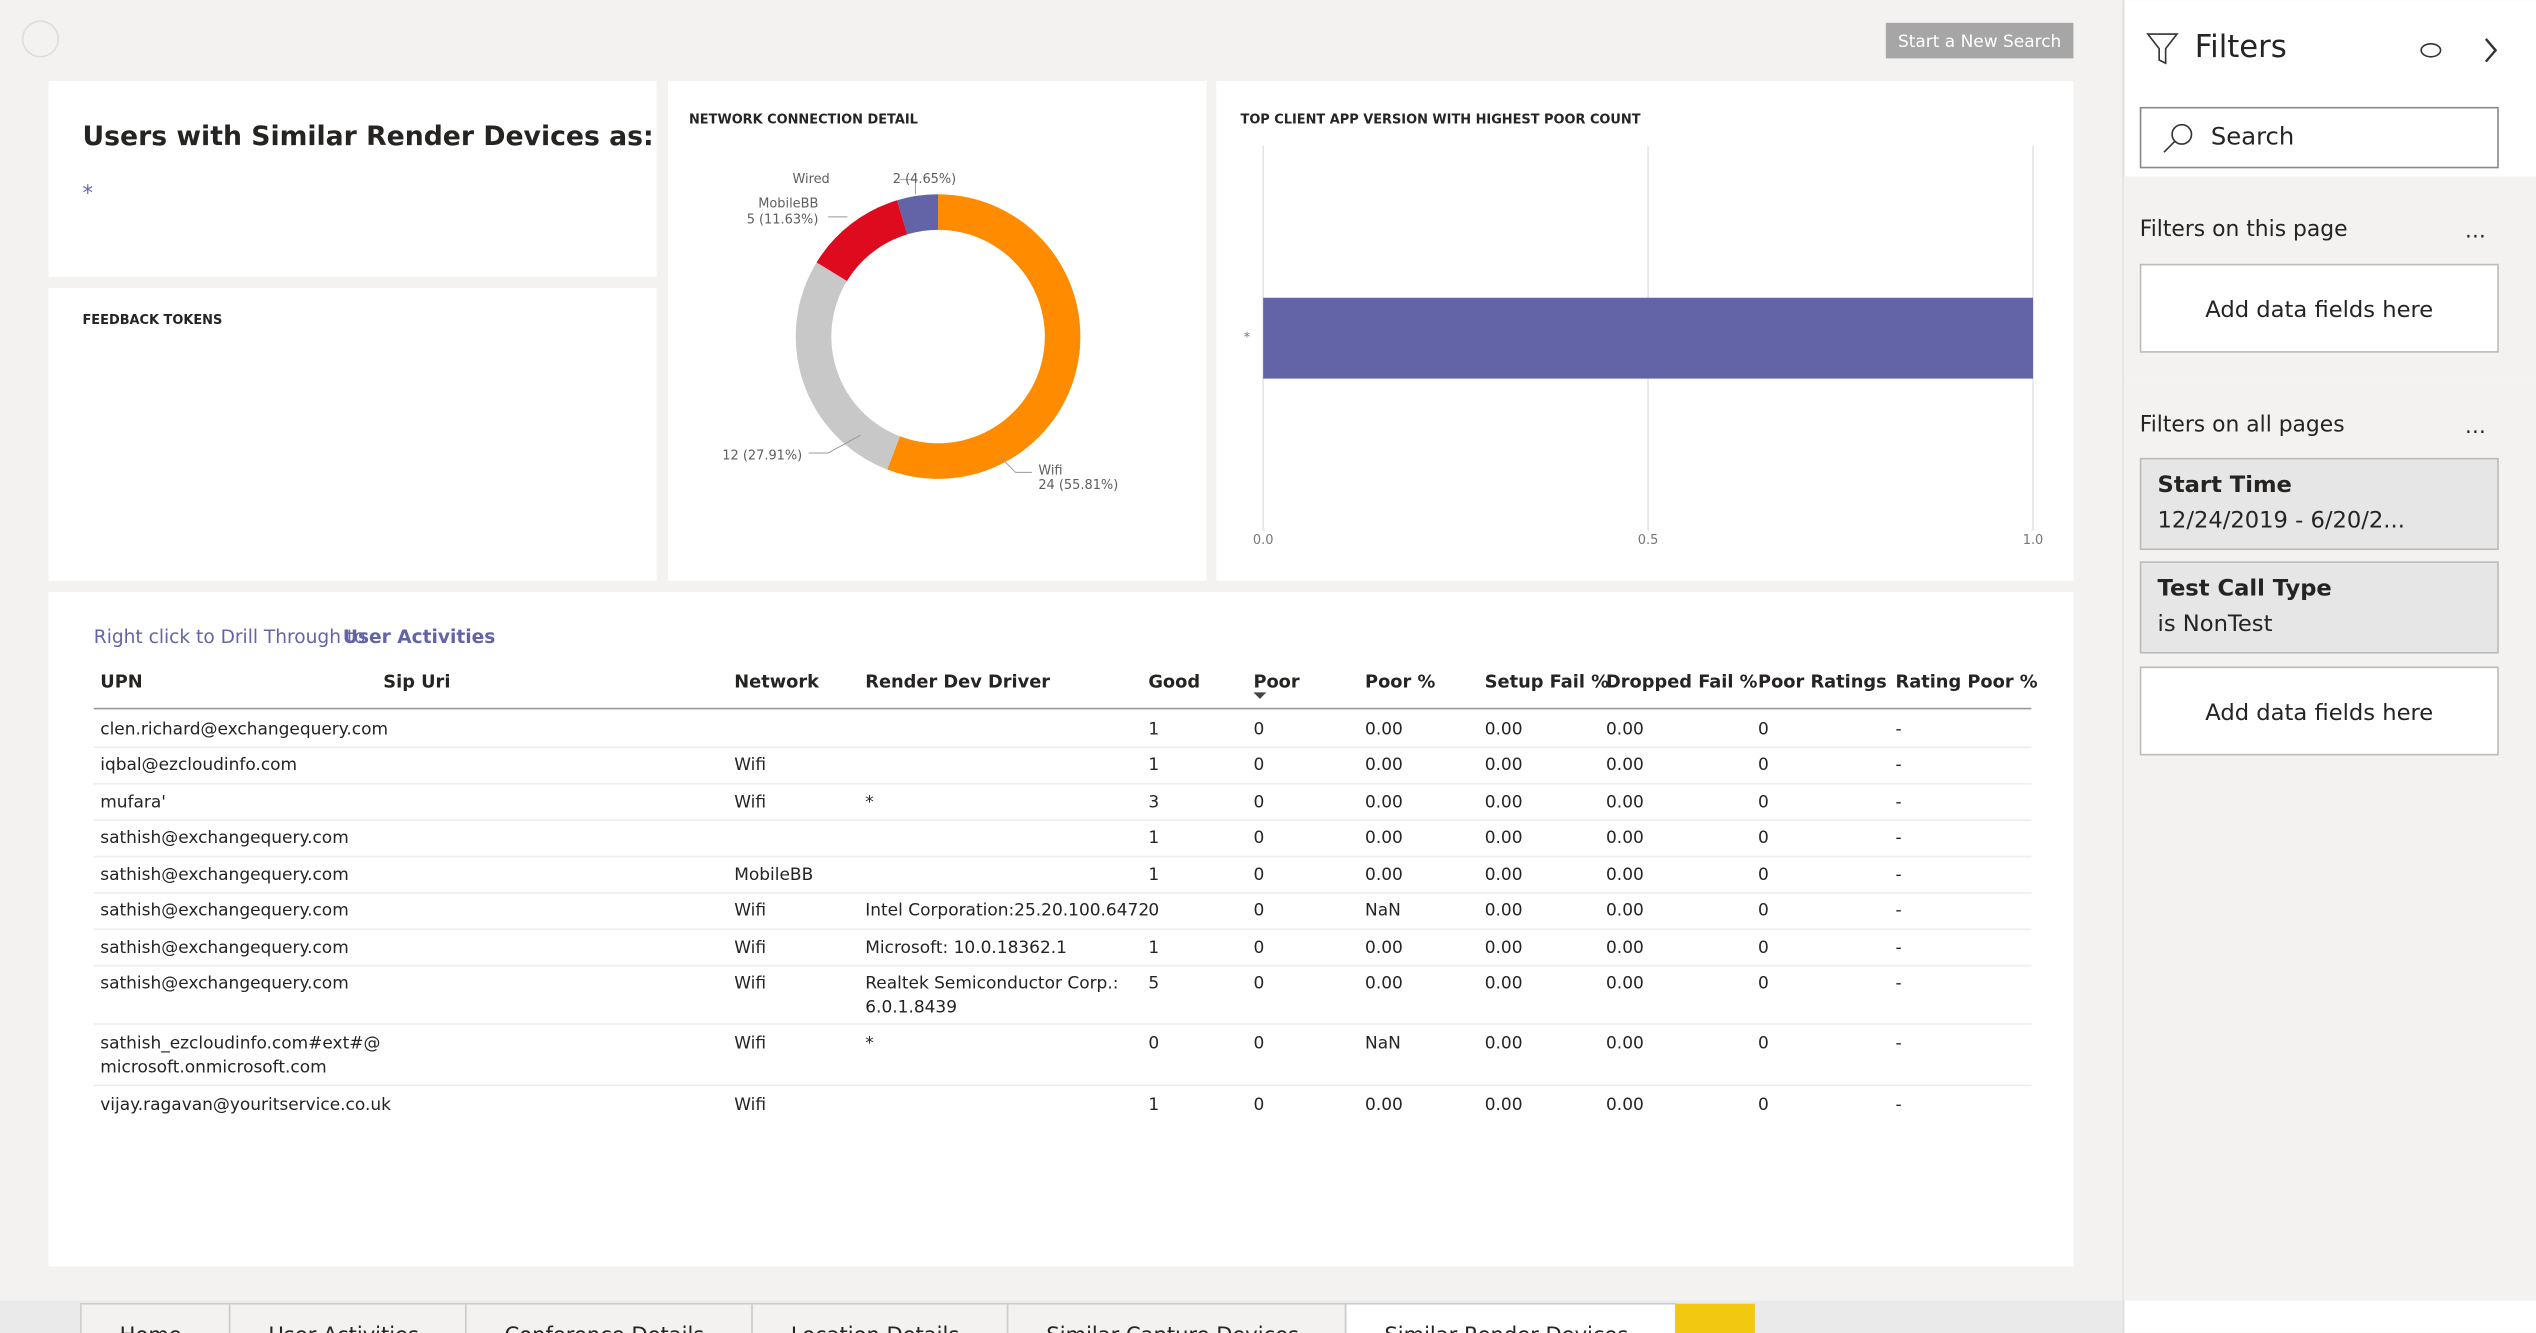  Describe the element at coordinates (121, 682) in the screenshot. I see `column-header: UPN` at that location.